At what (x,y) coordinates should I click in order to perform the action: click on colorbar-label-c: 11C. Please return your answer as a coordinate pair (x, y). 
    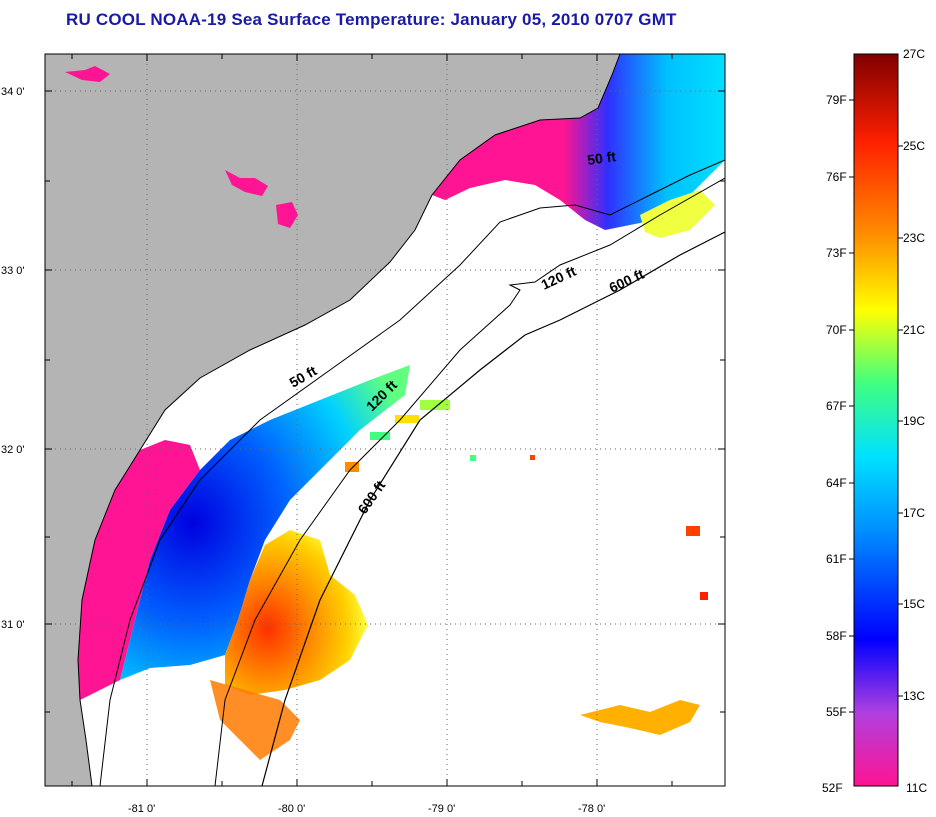
    Looking at the image, I should click on (917, 788).